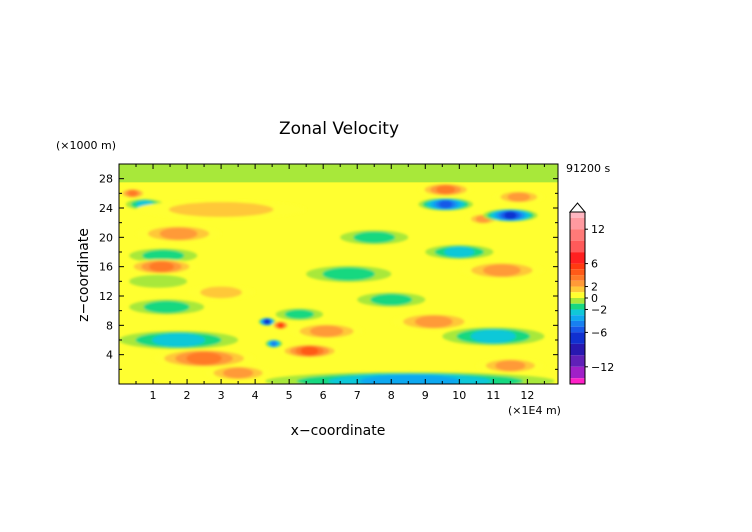  What do you see at coordinates (391, 395) in the screenshot?
I see `x-tick-label: 8` at bounding box center [391, 395].